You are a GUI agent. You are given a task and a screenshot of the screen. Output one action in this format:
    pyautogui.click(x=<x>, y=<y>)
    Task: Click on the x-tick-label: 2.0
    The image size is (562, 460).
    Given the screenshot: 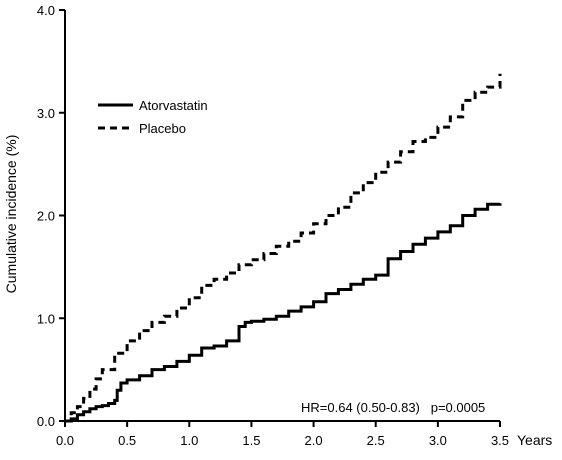 What is the action you would take?
    pyautogui.click(x=314, y=440)
    